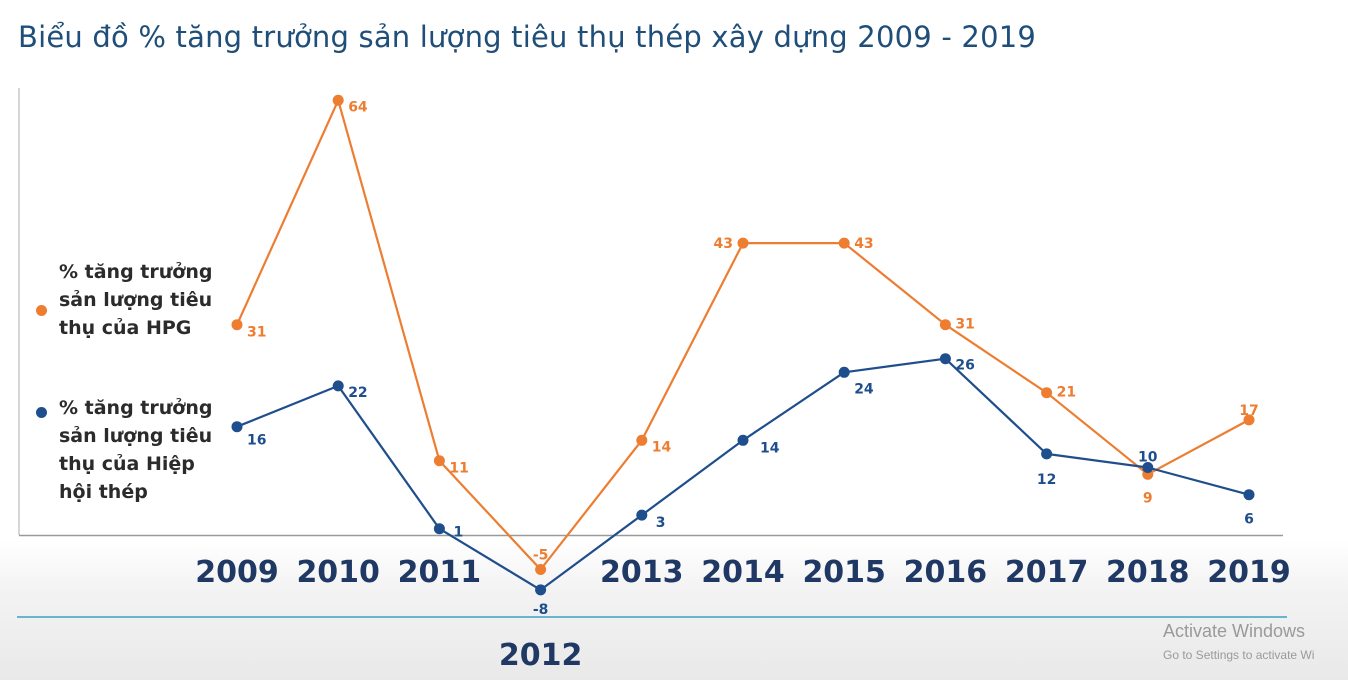 The image size is (1348, 680). What do you see at coordinates (1066, 393) in the screenshot?
I see `data-label-s0-2017: 21` at bounding box center [1066, 393].